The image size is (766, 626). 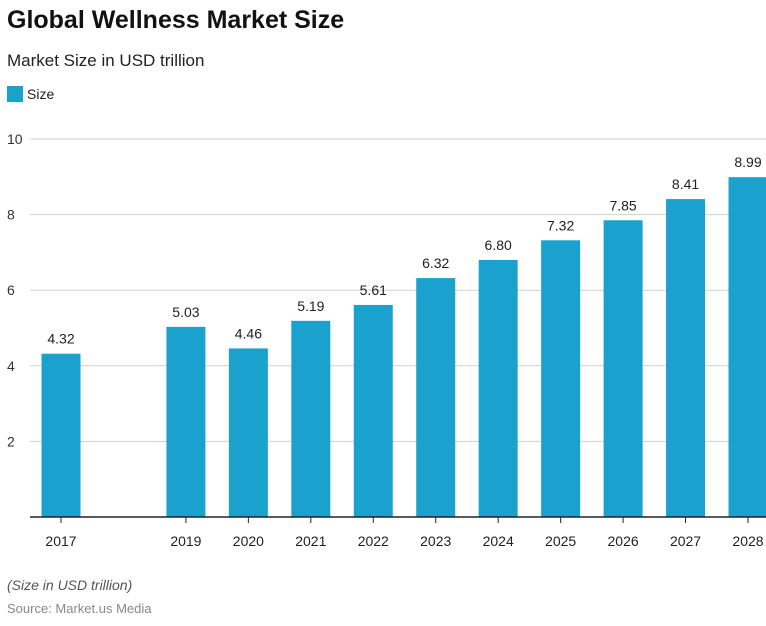 I want to click on data-label: 5.19, so click(x=310, y=306).